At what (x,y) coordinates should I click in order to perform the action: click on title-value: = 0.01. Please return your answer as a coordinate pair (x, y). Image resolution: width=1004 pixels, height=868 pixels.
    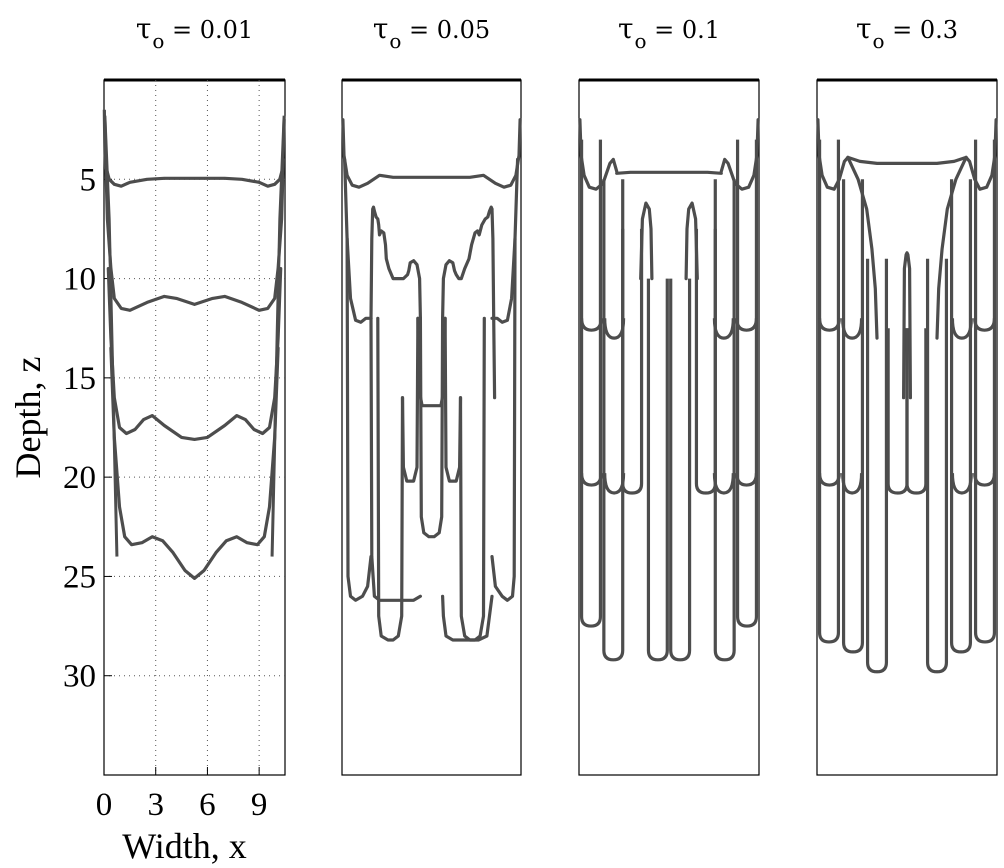
    Looking at the image, I should click on (209, 30).